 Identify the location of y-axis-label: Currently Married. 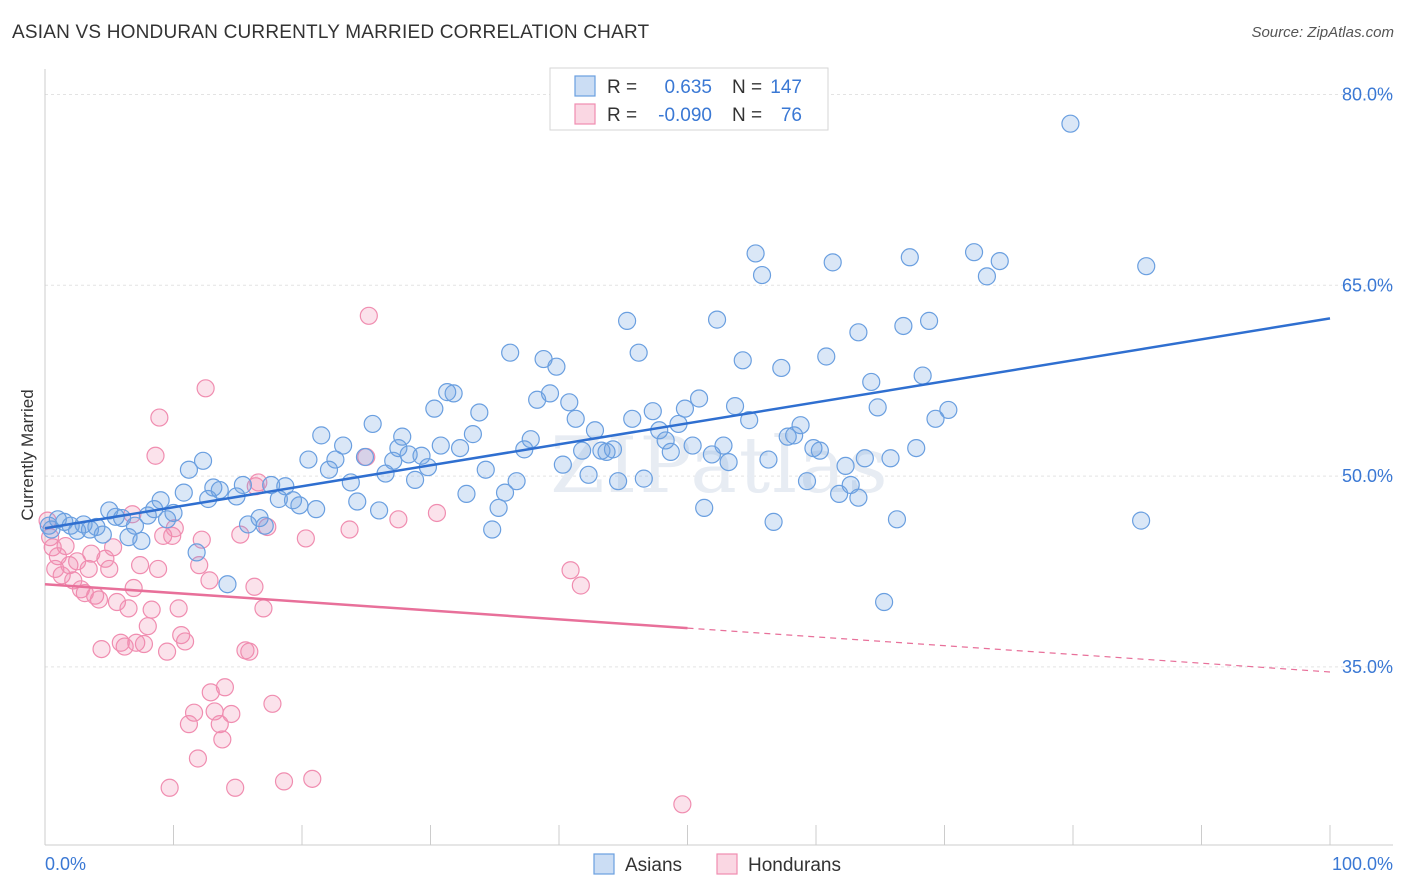
(27, 454).